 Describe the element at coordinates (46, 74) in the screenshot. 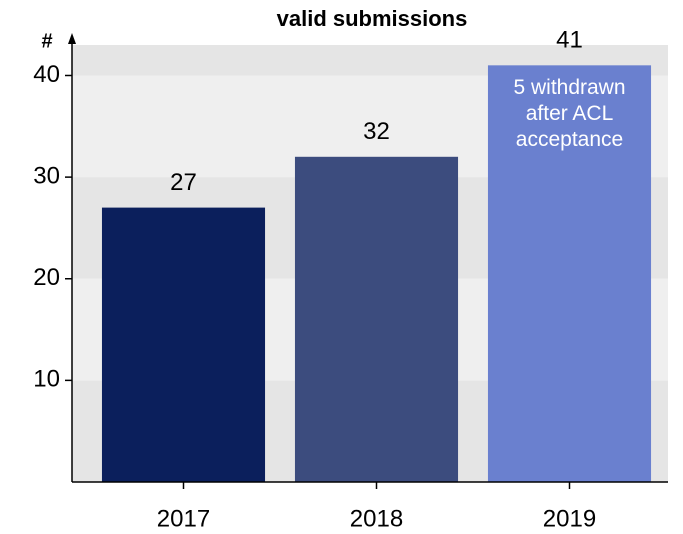

I see `y-tick-label: 40` at that location.